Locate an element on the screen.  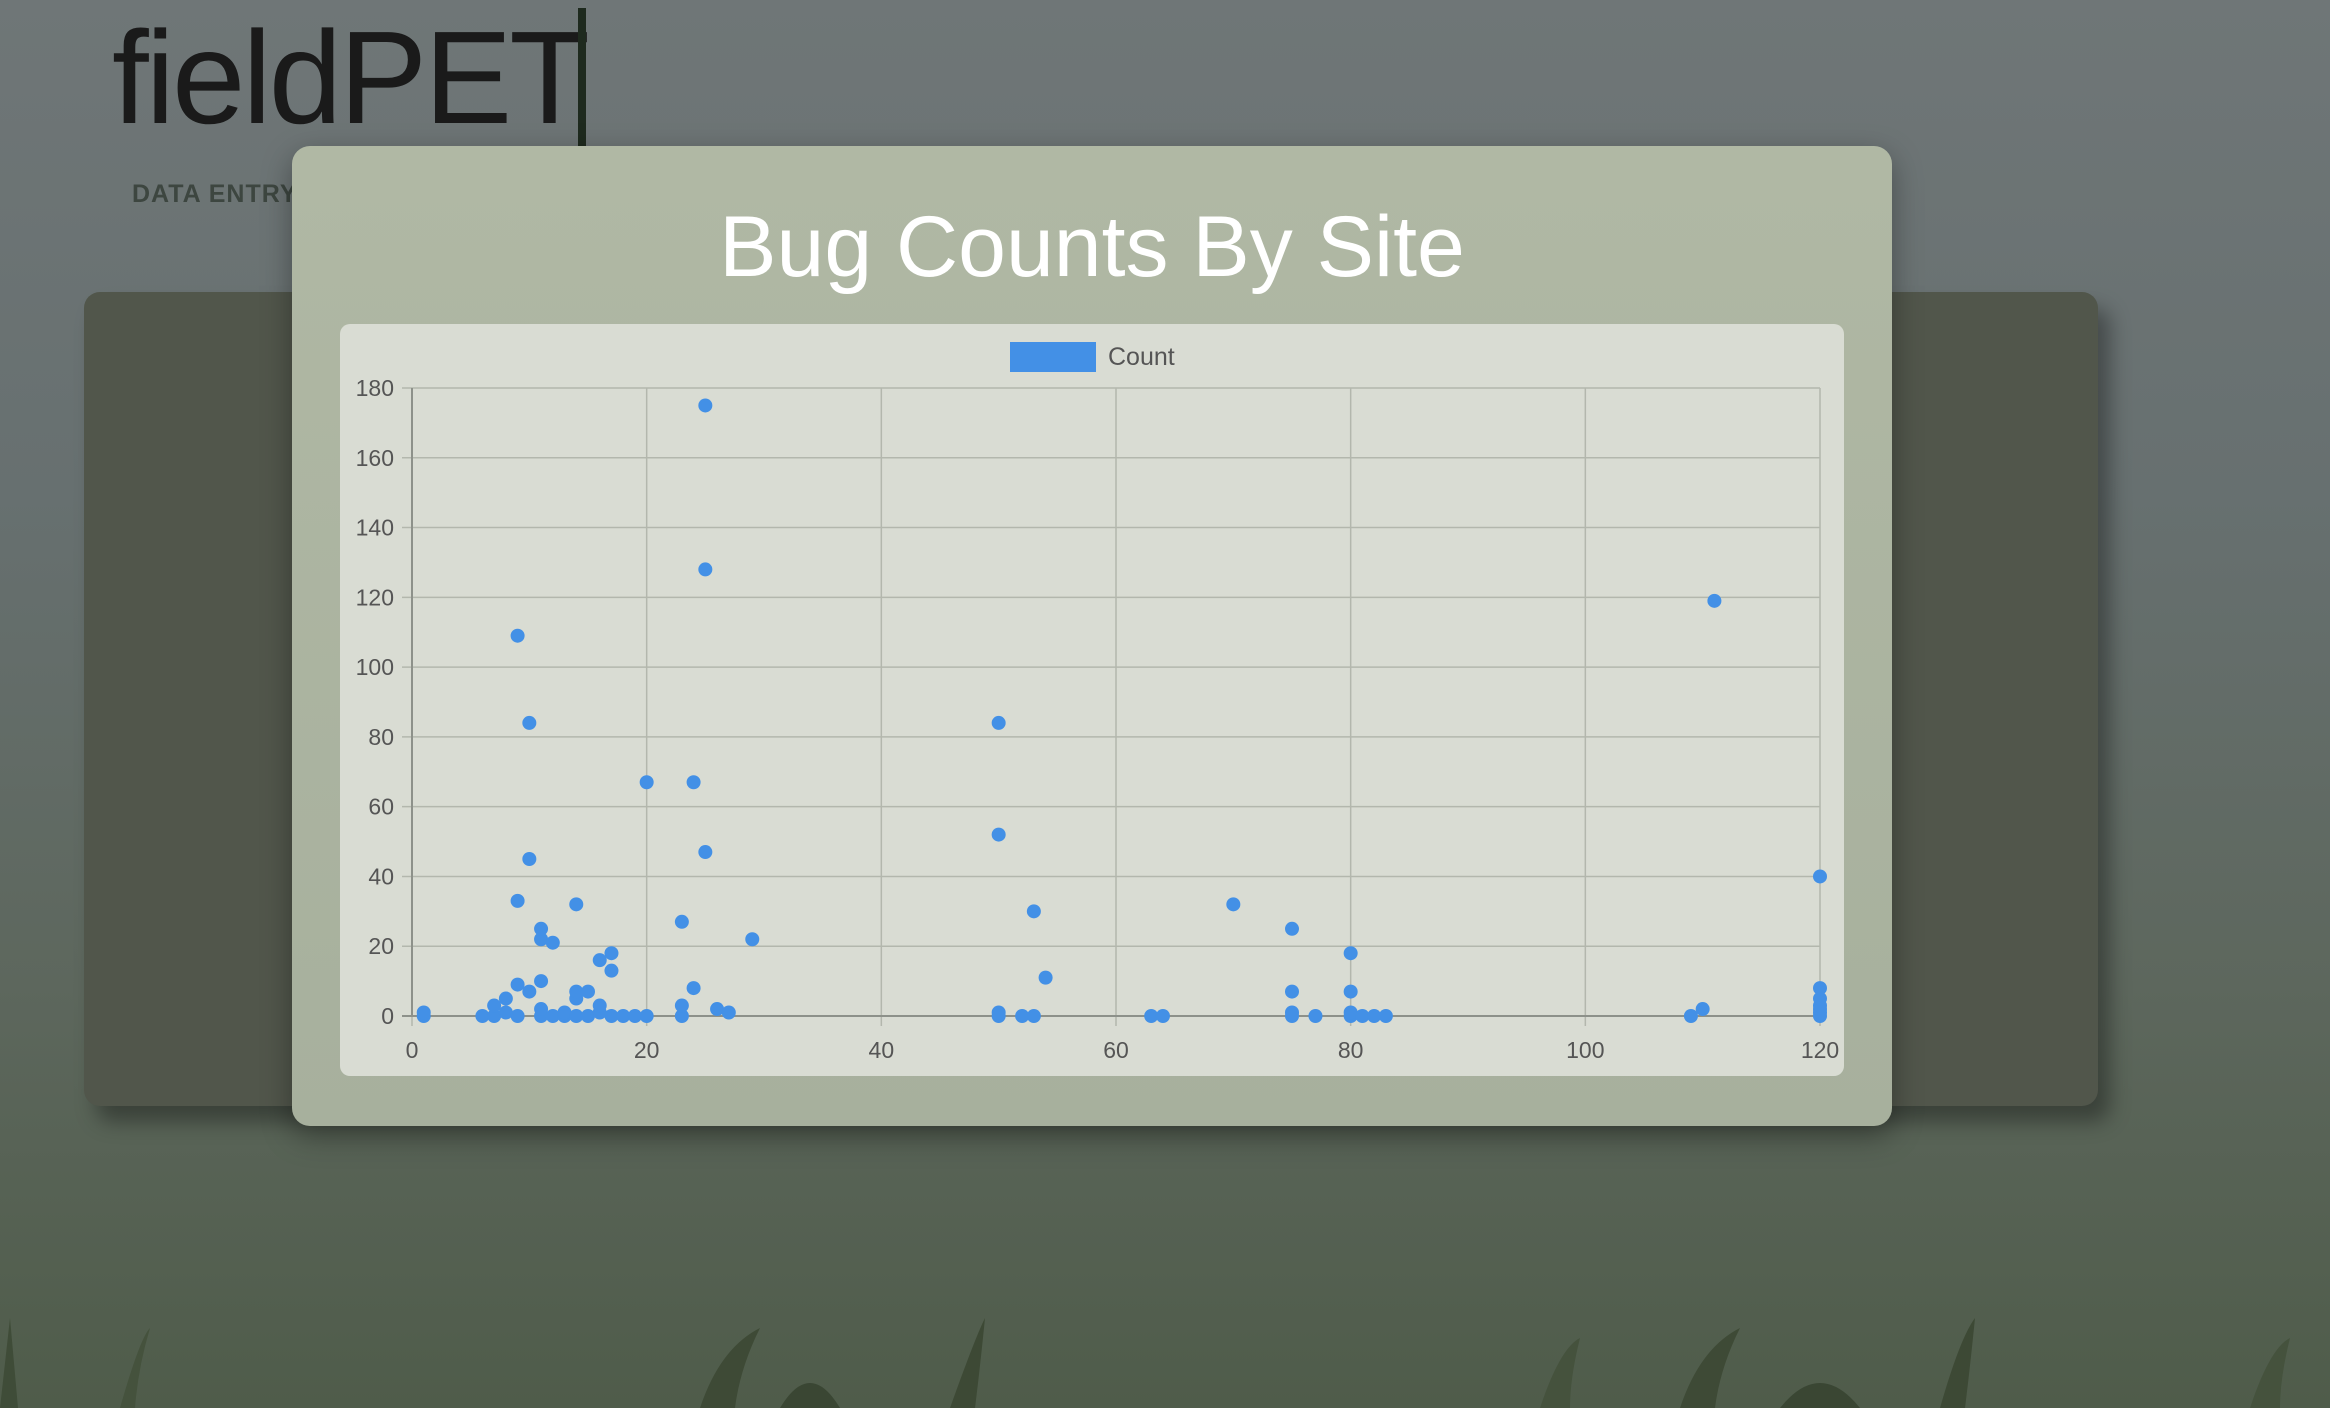
grass-decoration is located at coordinates (1145, 1363).